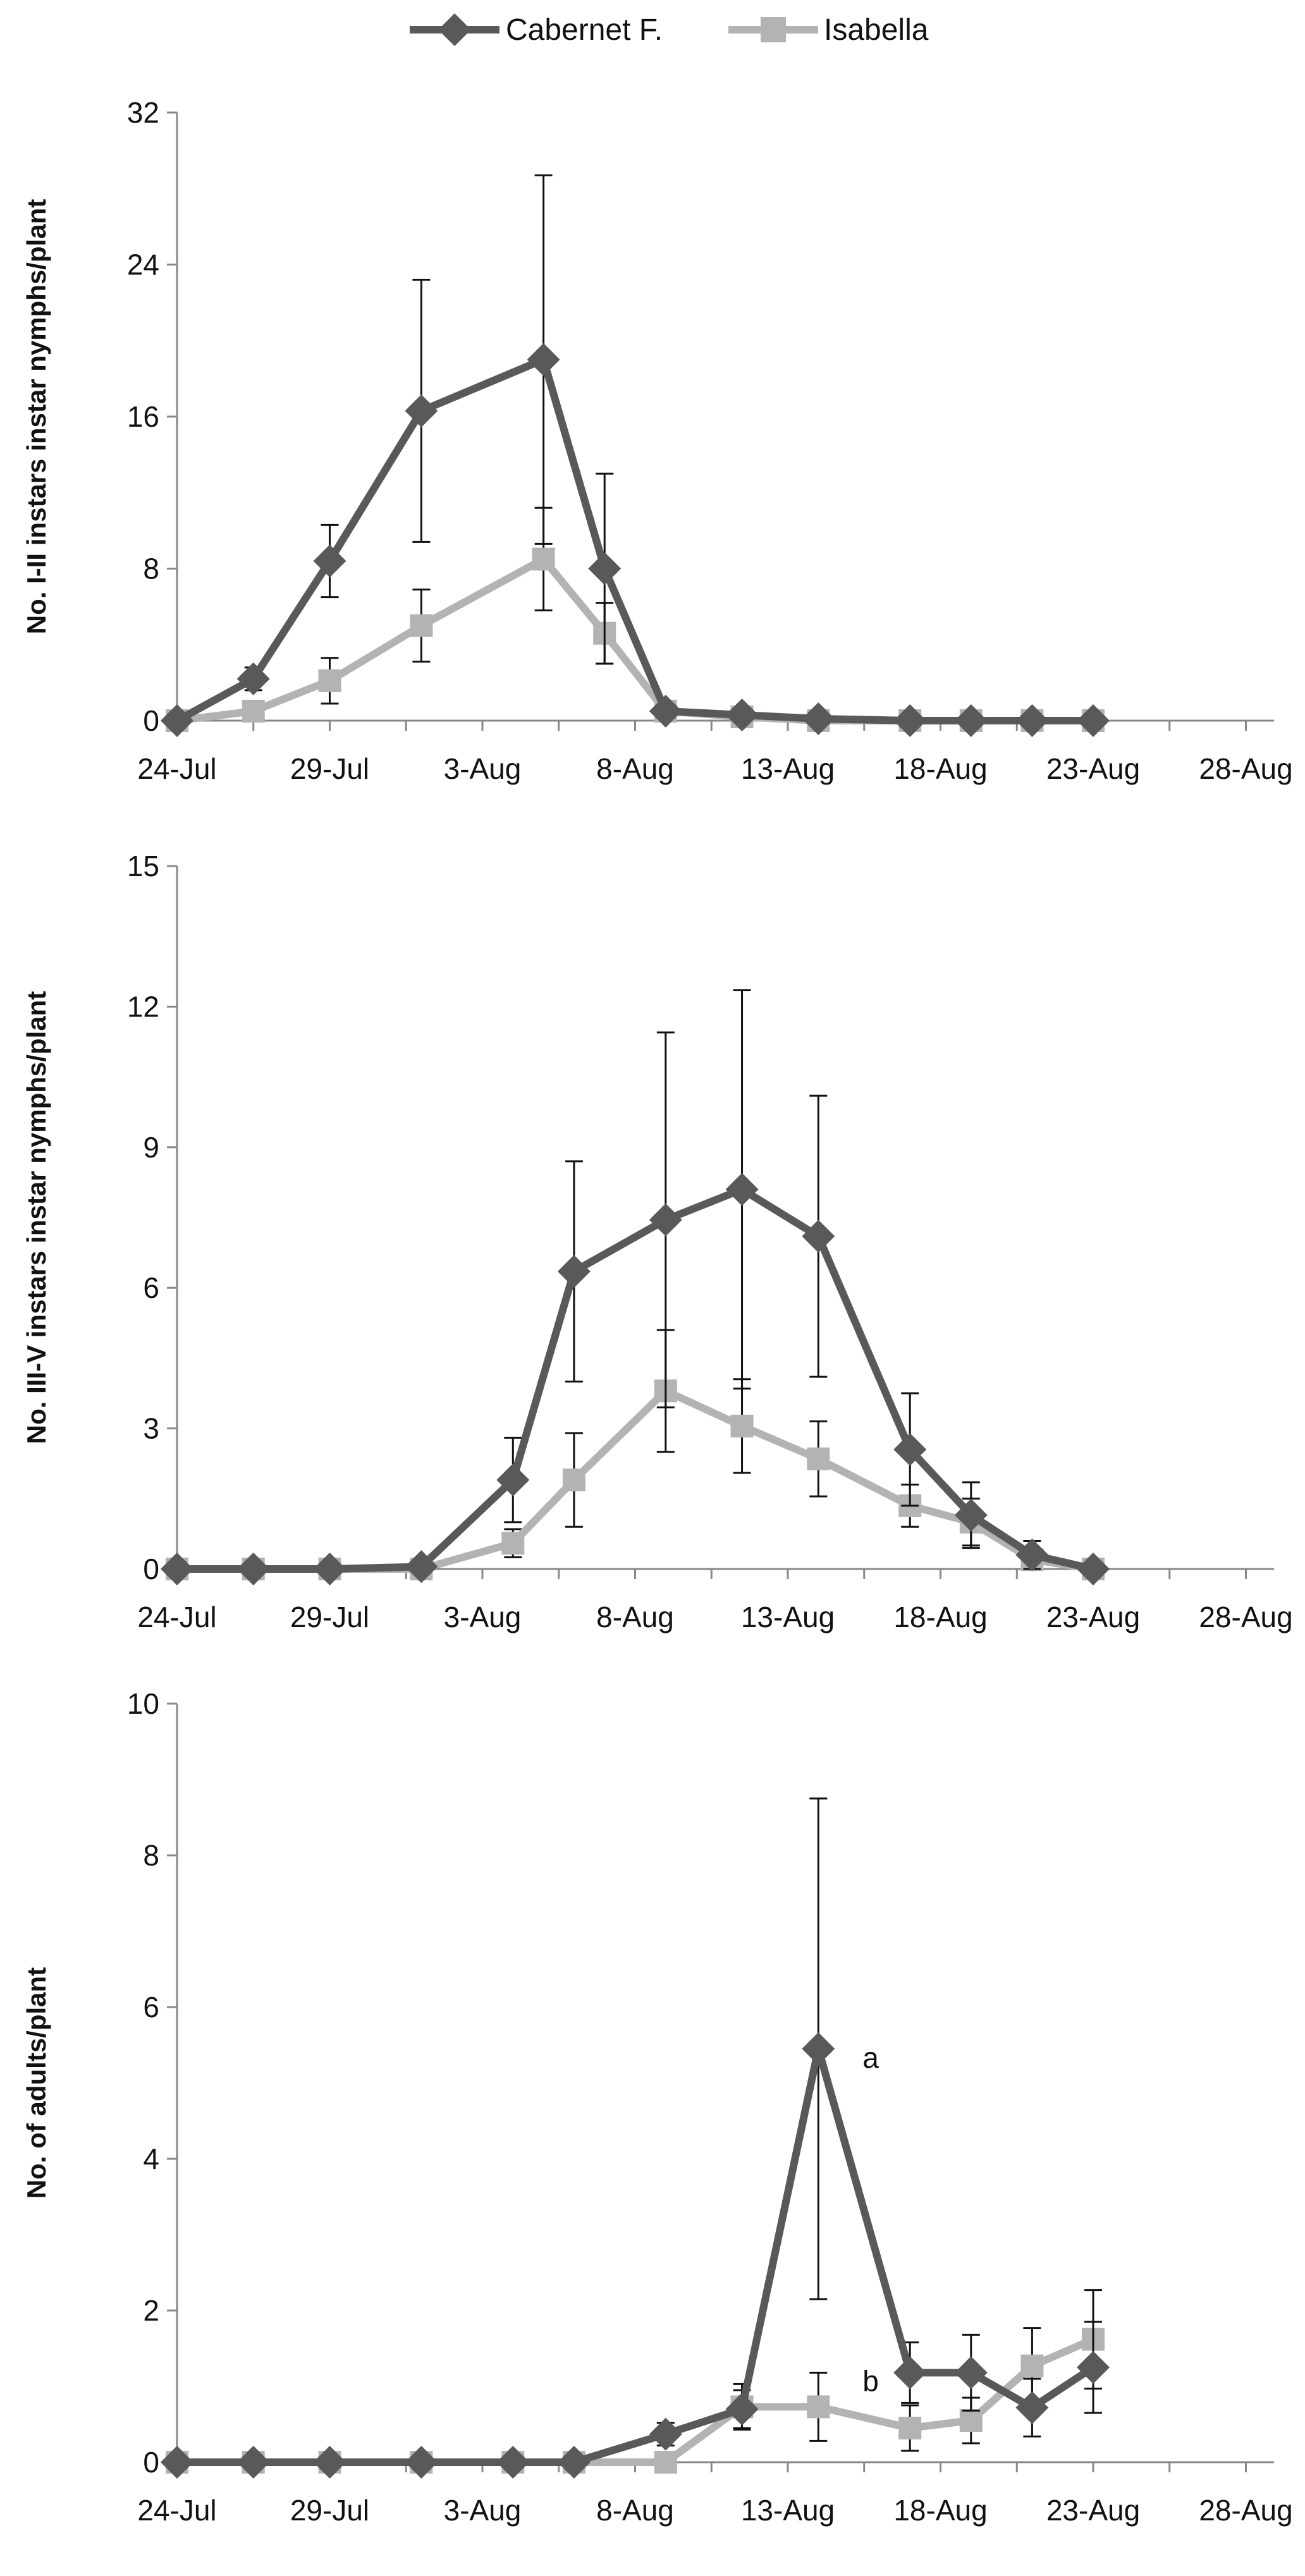 The height and width of the screenshot is (2576, 1305). Describe the element at coordinates (143, 112) in the screenshot. I see `y-tick-label: 32` at that location.